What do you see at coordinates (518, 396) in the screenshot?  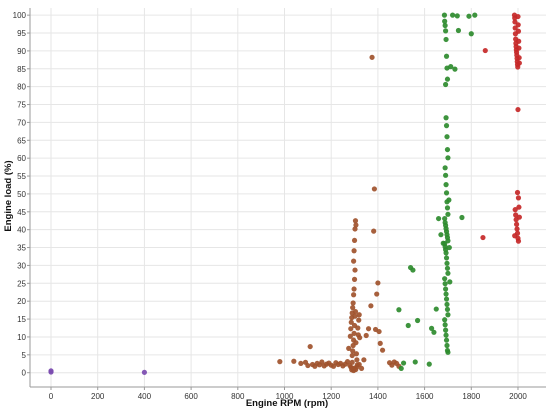 I see `x-tick-label: 2000` at bounding box center [518, 396].